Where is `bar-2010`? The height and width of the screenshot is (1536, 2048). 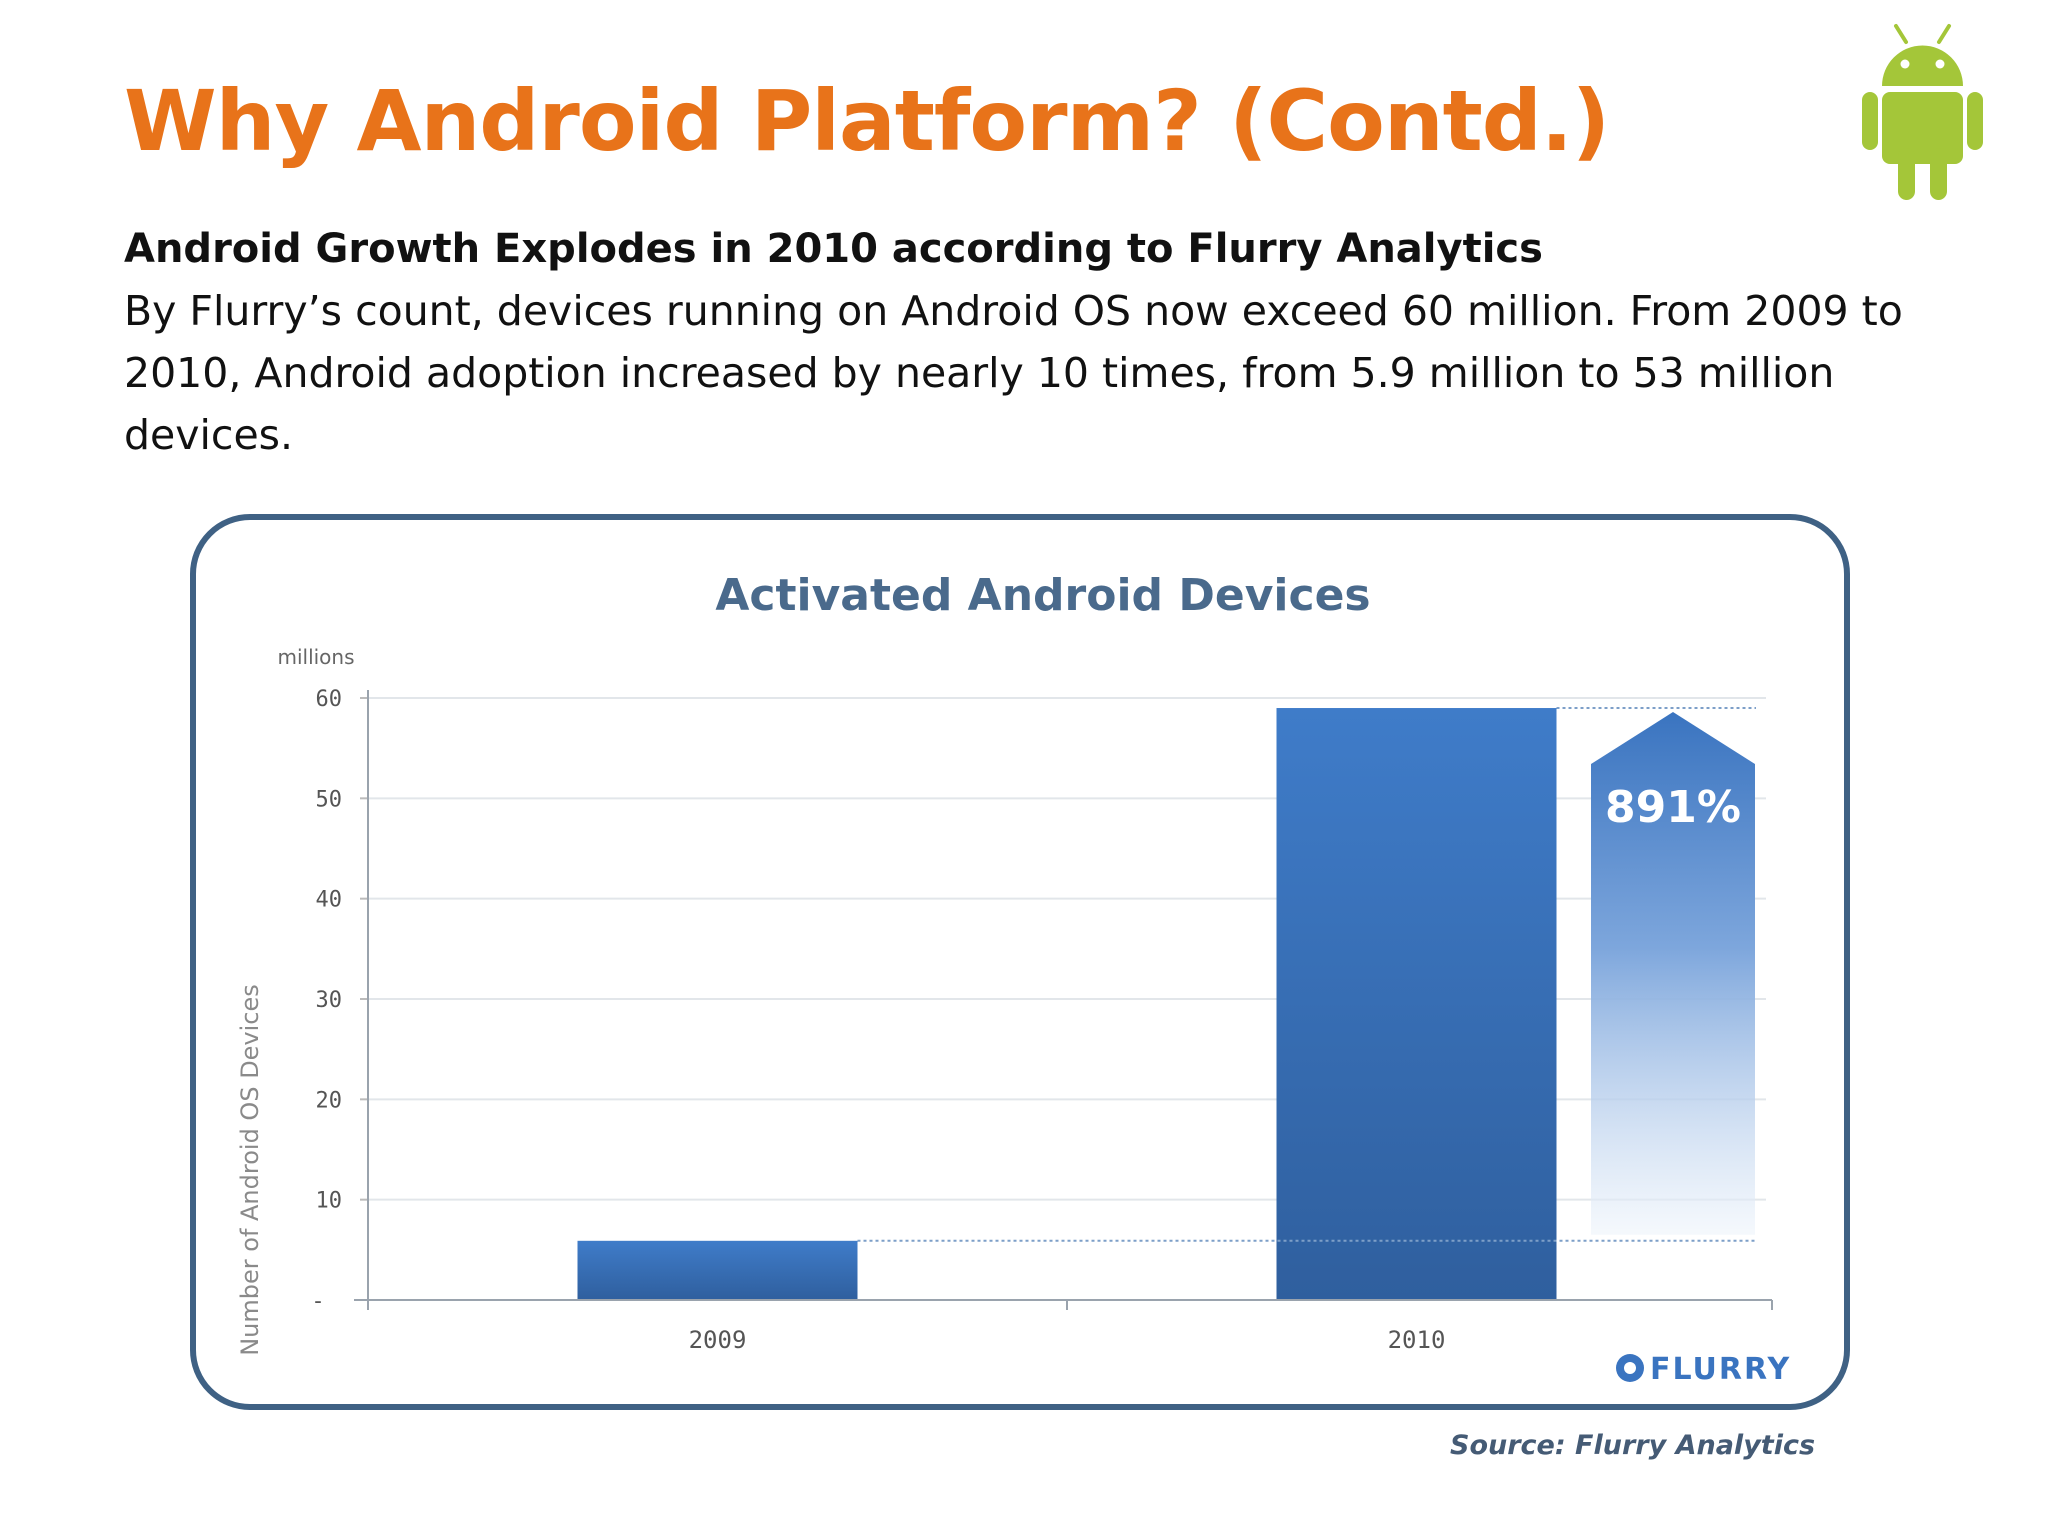
bar-2010 is located at coordinates (1416, 1004).